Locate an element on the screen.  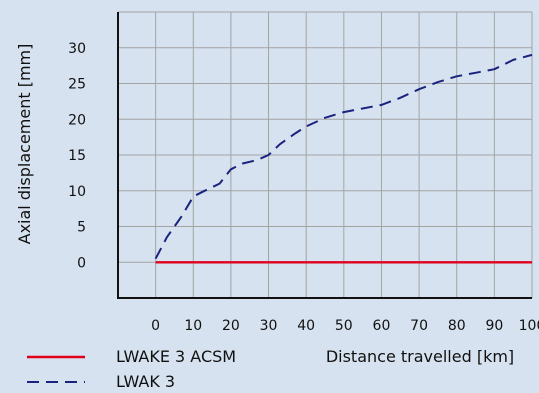
x-tick-label-70: 70 is located at coordinates (419, 326).